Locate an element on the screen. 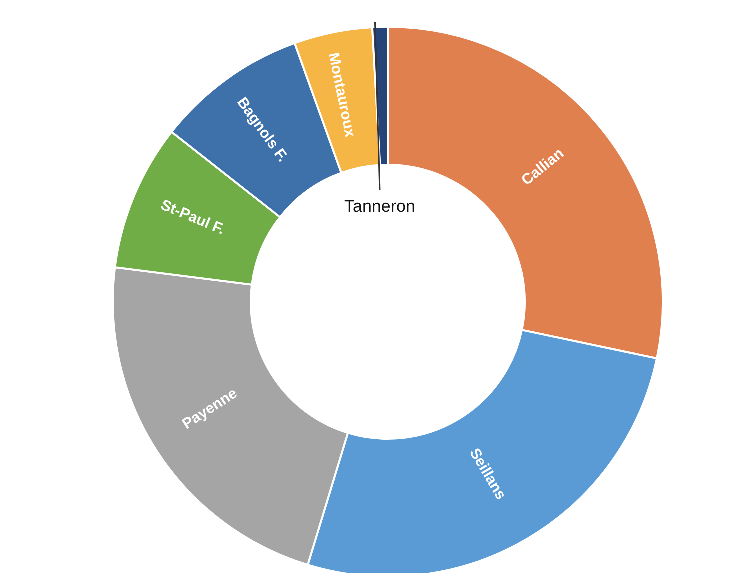 This screenshot has height=581, width=738. slice-label: Tanneron is located at coordinates (380, 206).